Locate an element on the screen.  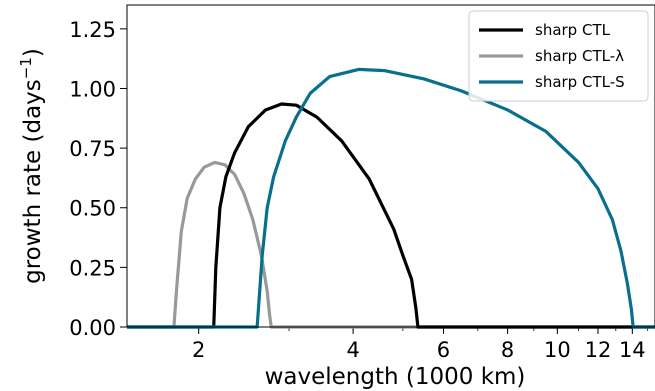
y-axis-label: growth rate (days−1) is located at coordinates (31, 166).